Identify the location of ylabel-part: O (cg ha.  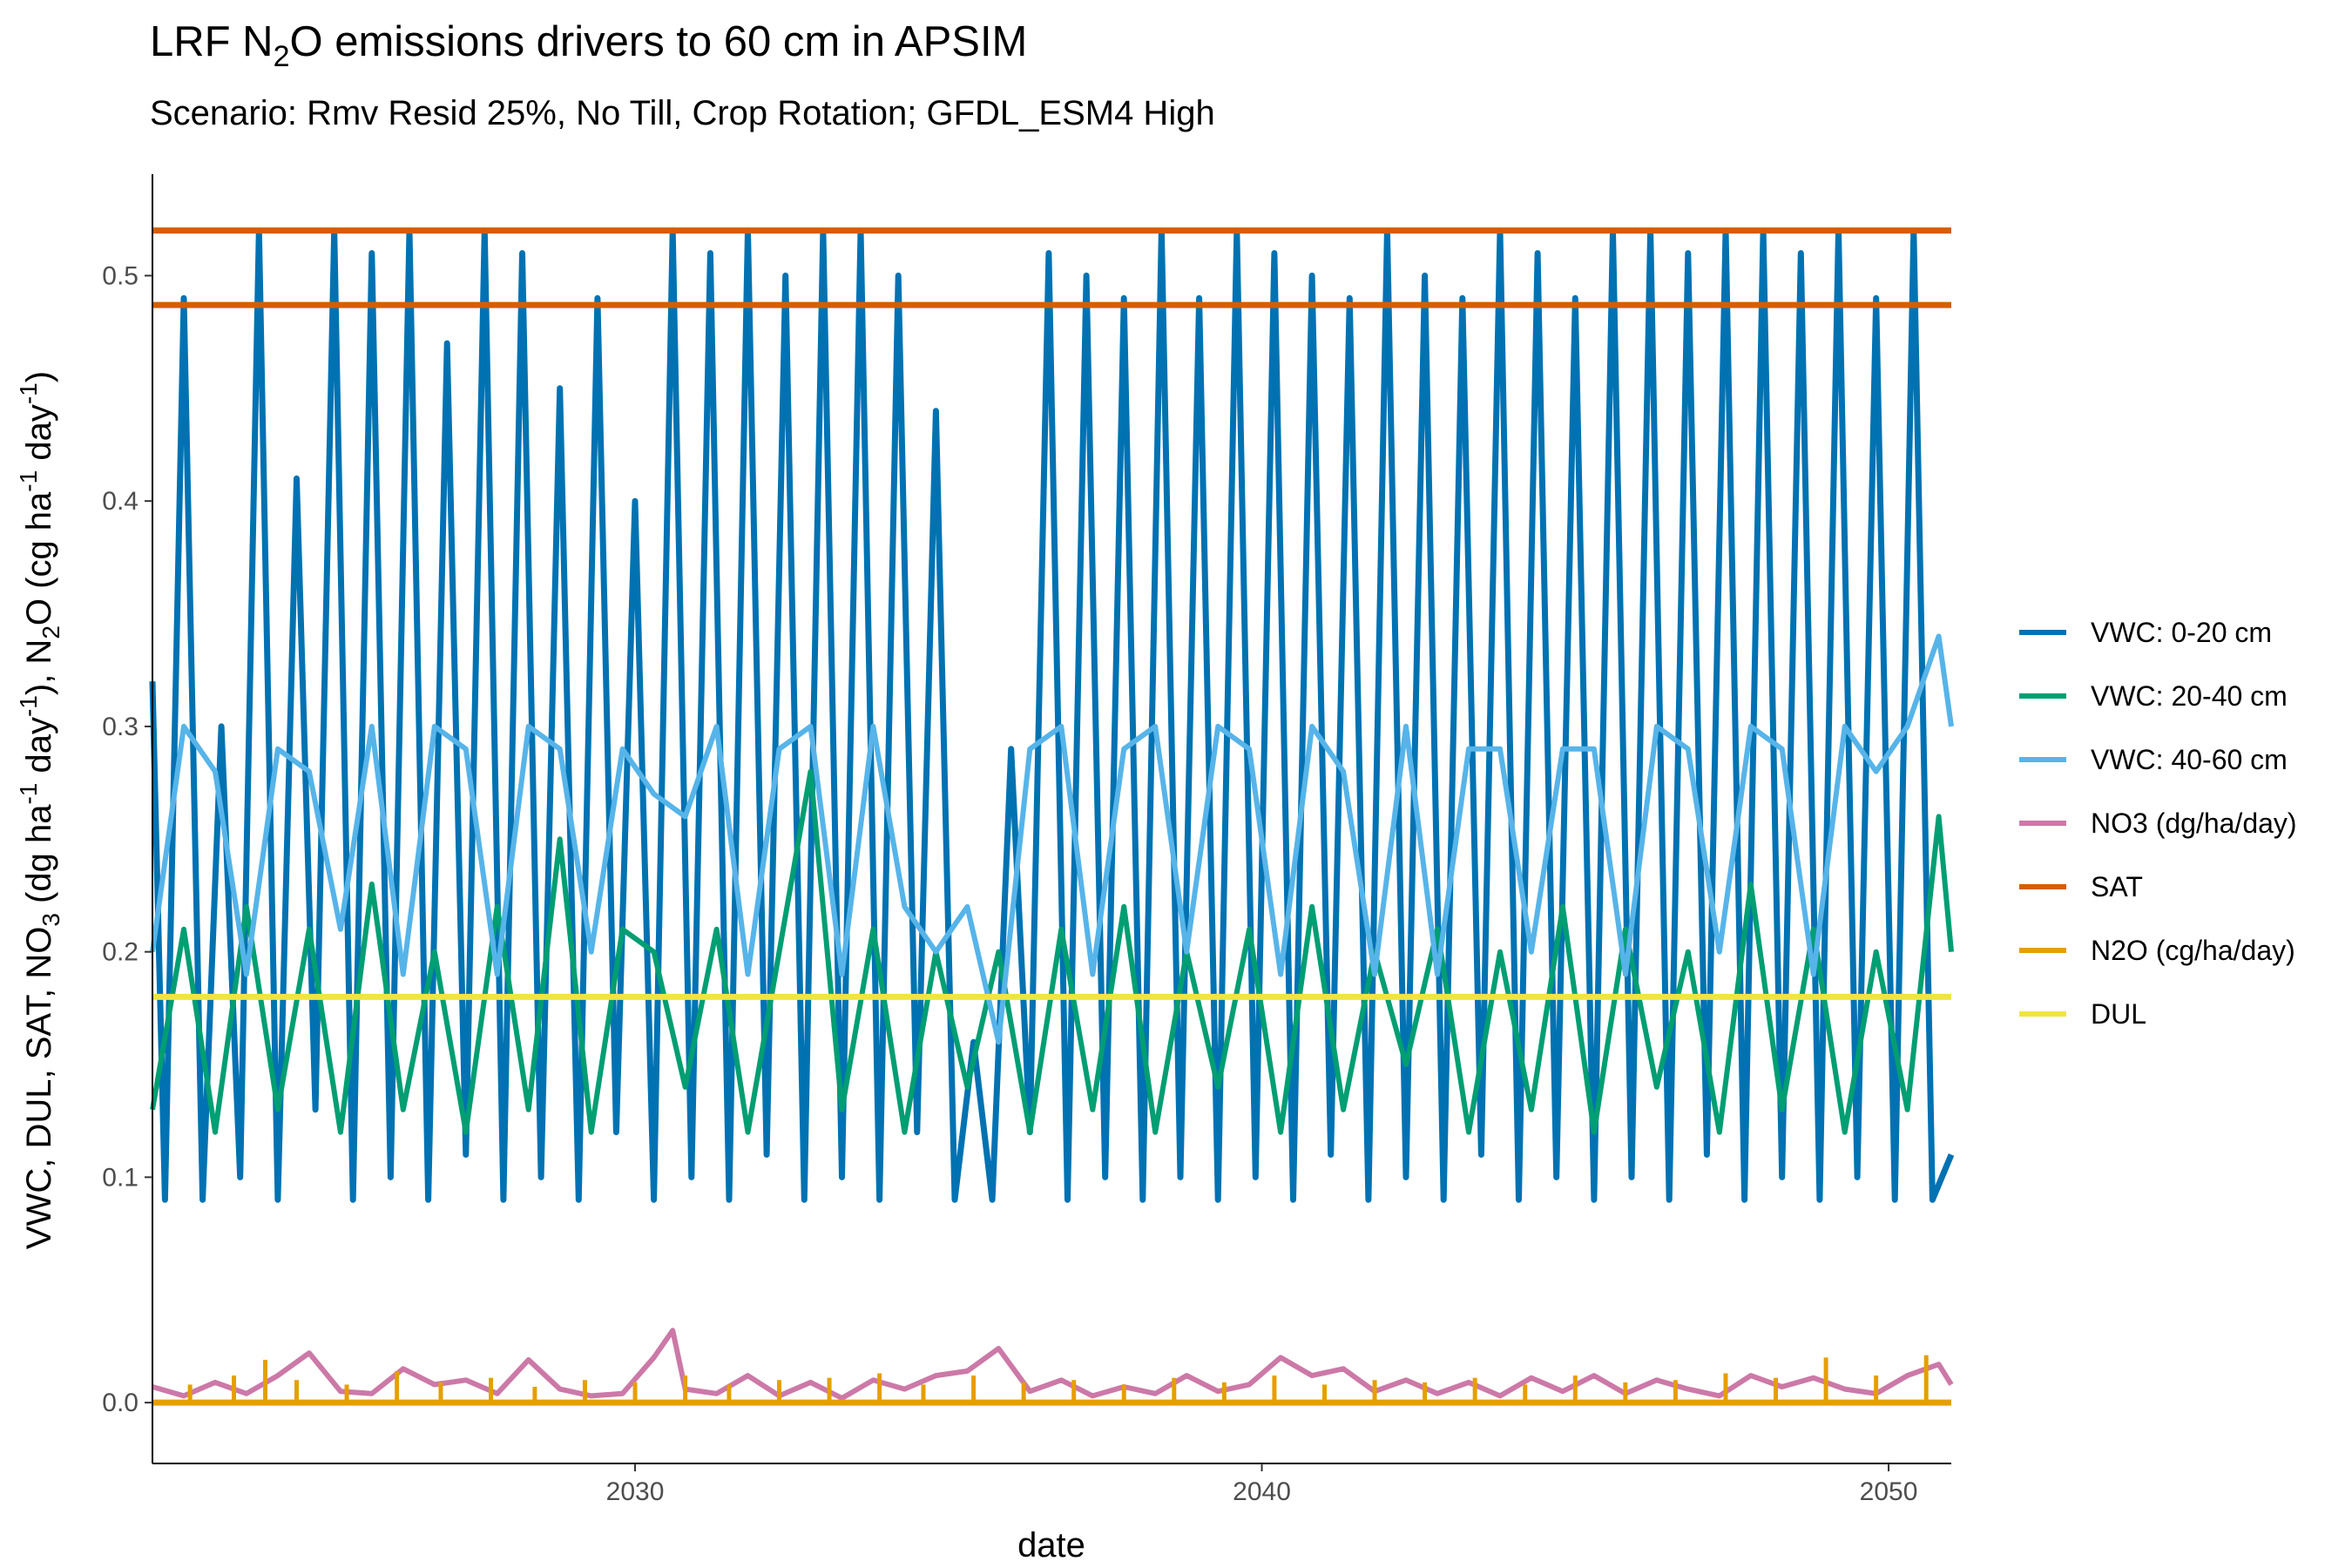
(39, 558).